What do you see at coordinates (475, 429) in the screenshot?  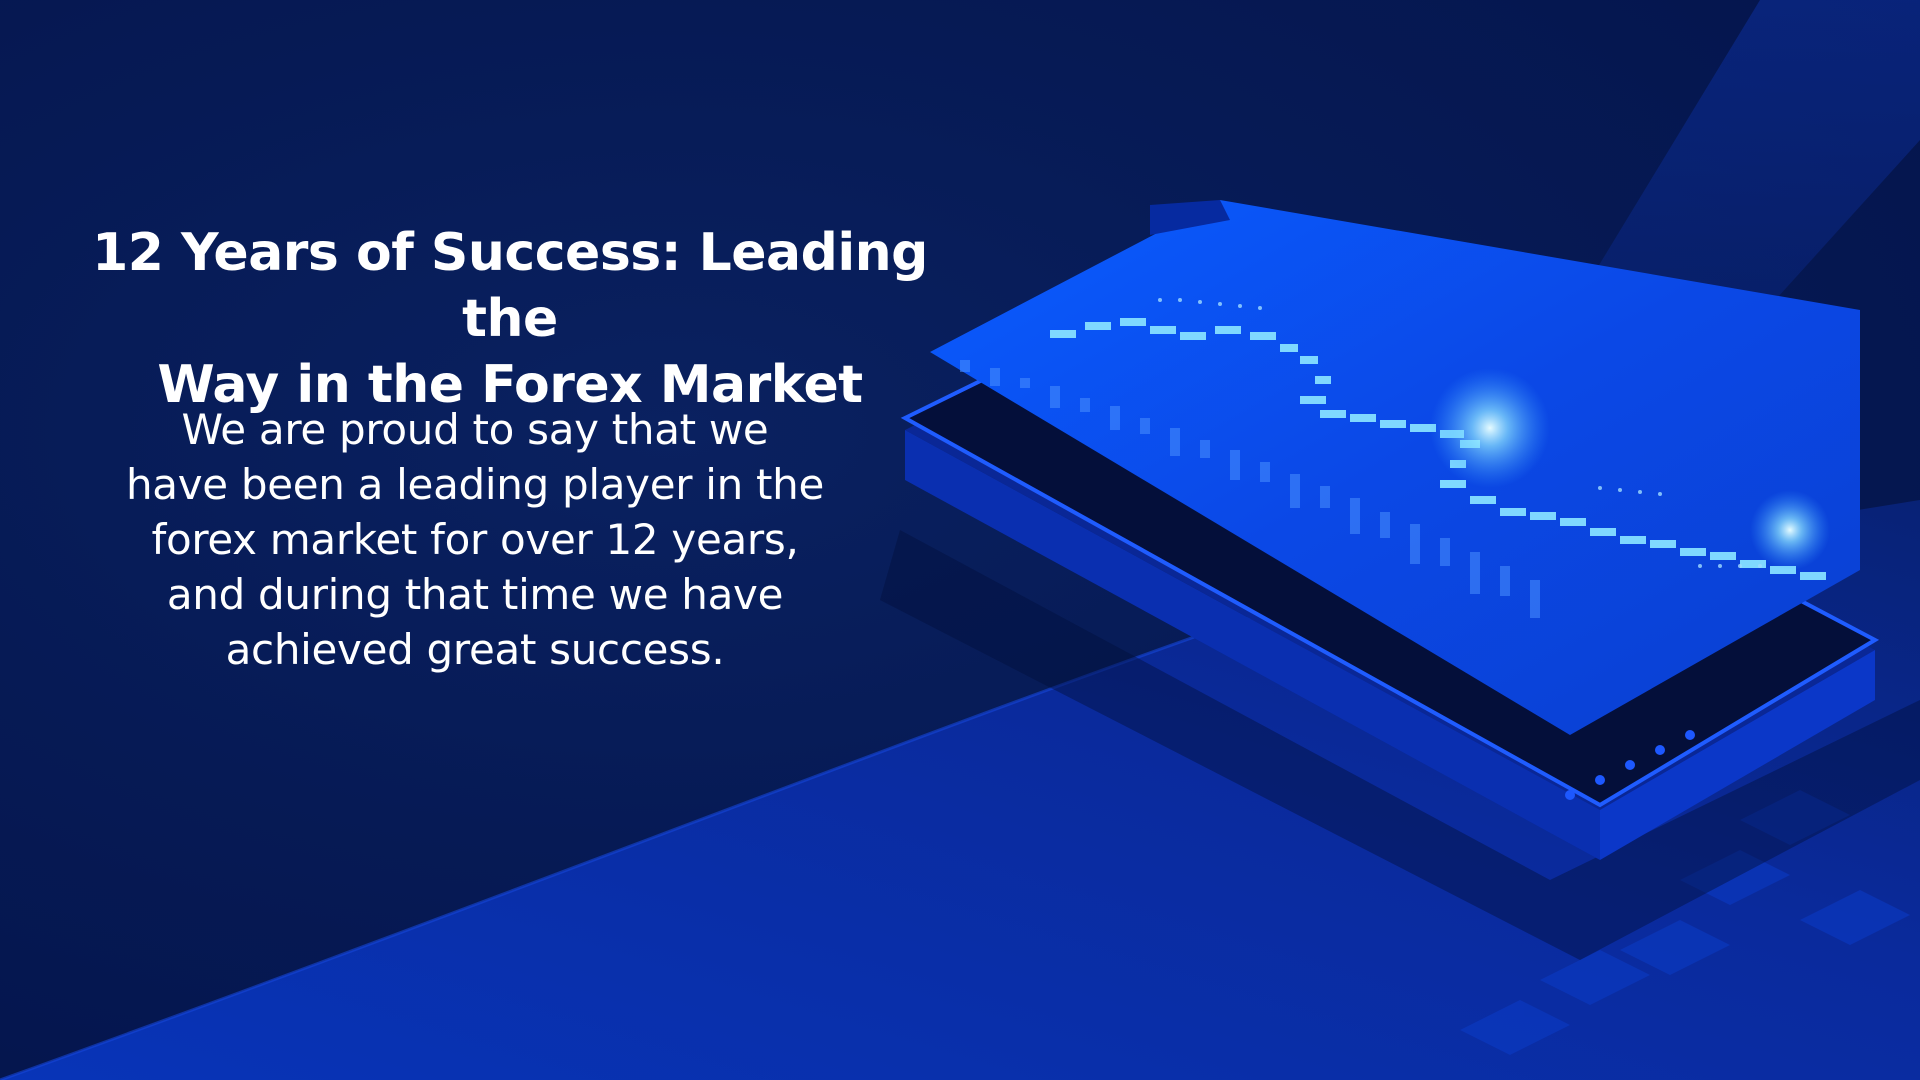 I see `body-line-1: We are proud to say that we` at bounding box center [475, 429].